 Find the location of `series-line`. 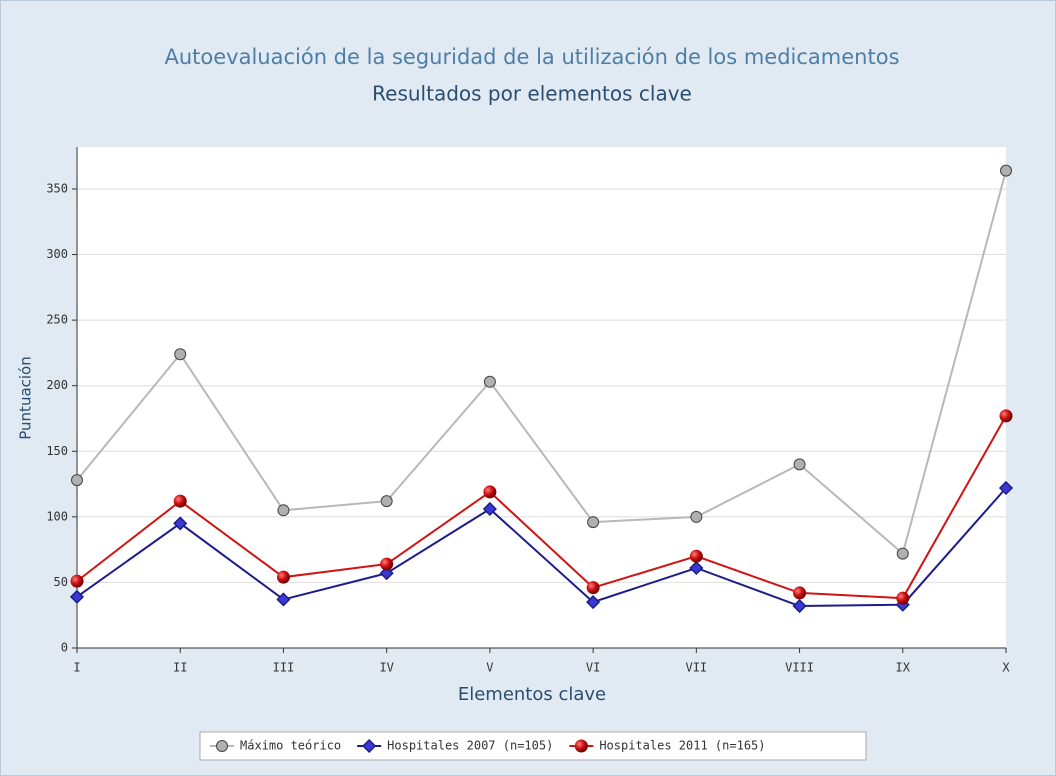

series-line is located at coordinates (541, 547).